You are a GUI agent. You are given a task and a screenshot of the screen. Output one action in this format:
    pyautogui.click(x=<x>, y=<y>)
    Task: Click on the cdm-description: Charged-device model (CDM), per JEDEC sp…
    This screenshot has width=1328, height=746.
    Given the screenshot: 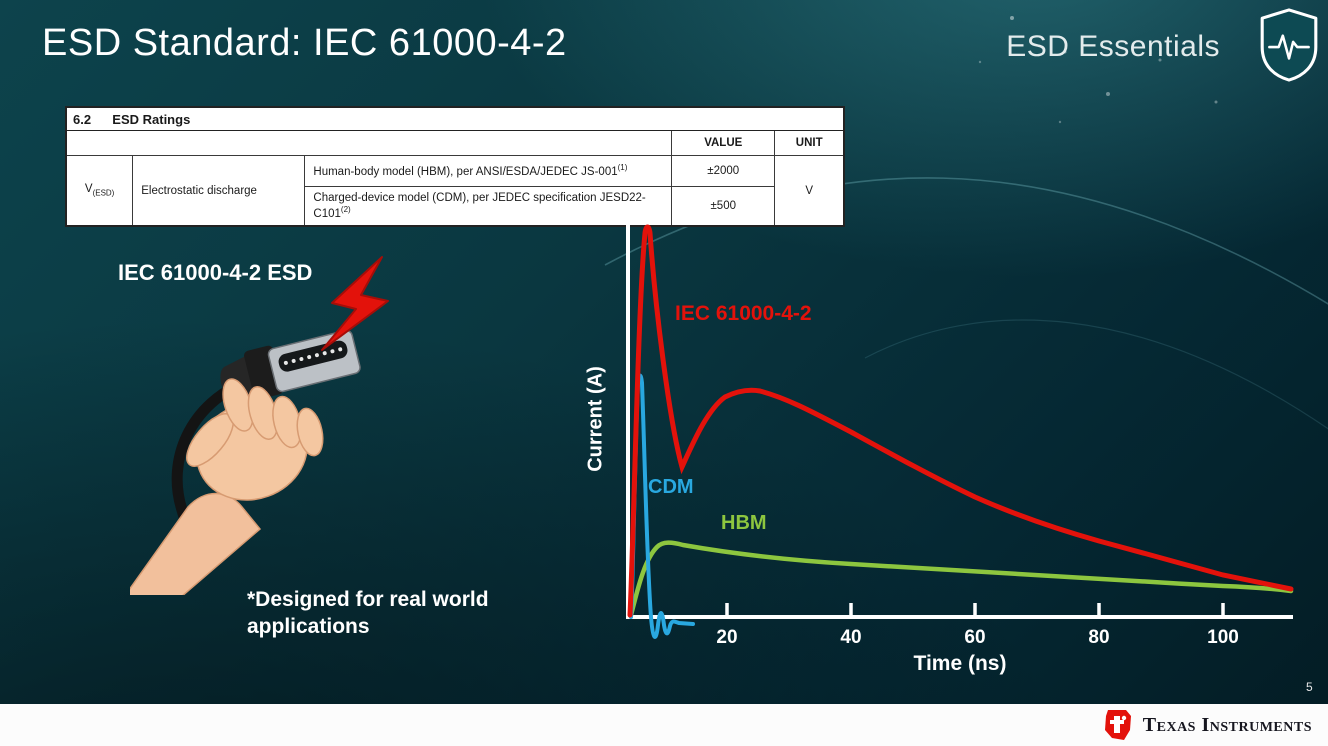 What is the action you would take?
    pyautogui.click(x=488, y=206)
    